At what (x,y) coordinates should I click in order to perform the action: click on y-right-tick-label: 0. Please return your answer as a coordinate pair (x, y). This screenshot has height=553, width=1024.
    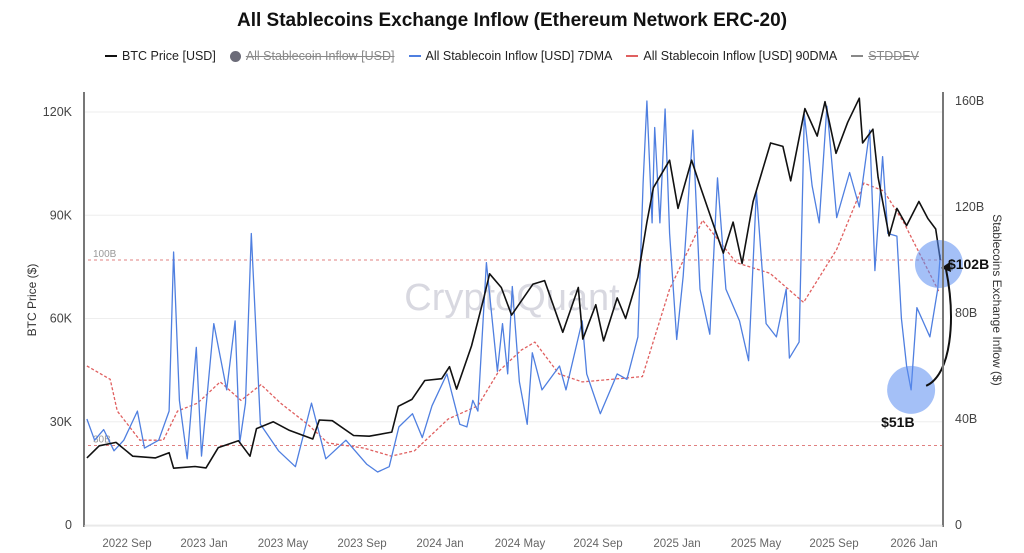
    Looking at the image, I should click on (958, 525).